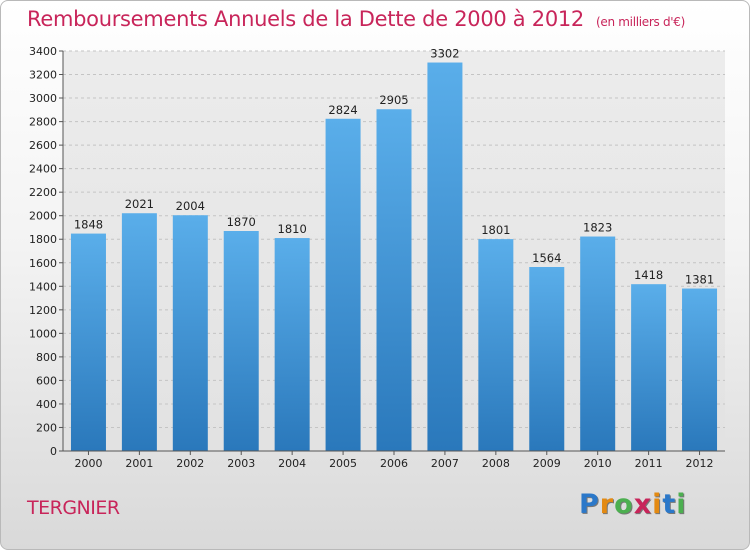  Describe the element at coordinates (496, 345) in the screenshot. I see `bar-2008` at that location.